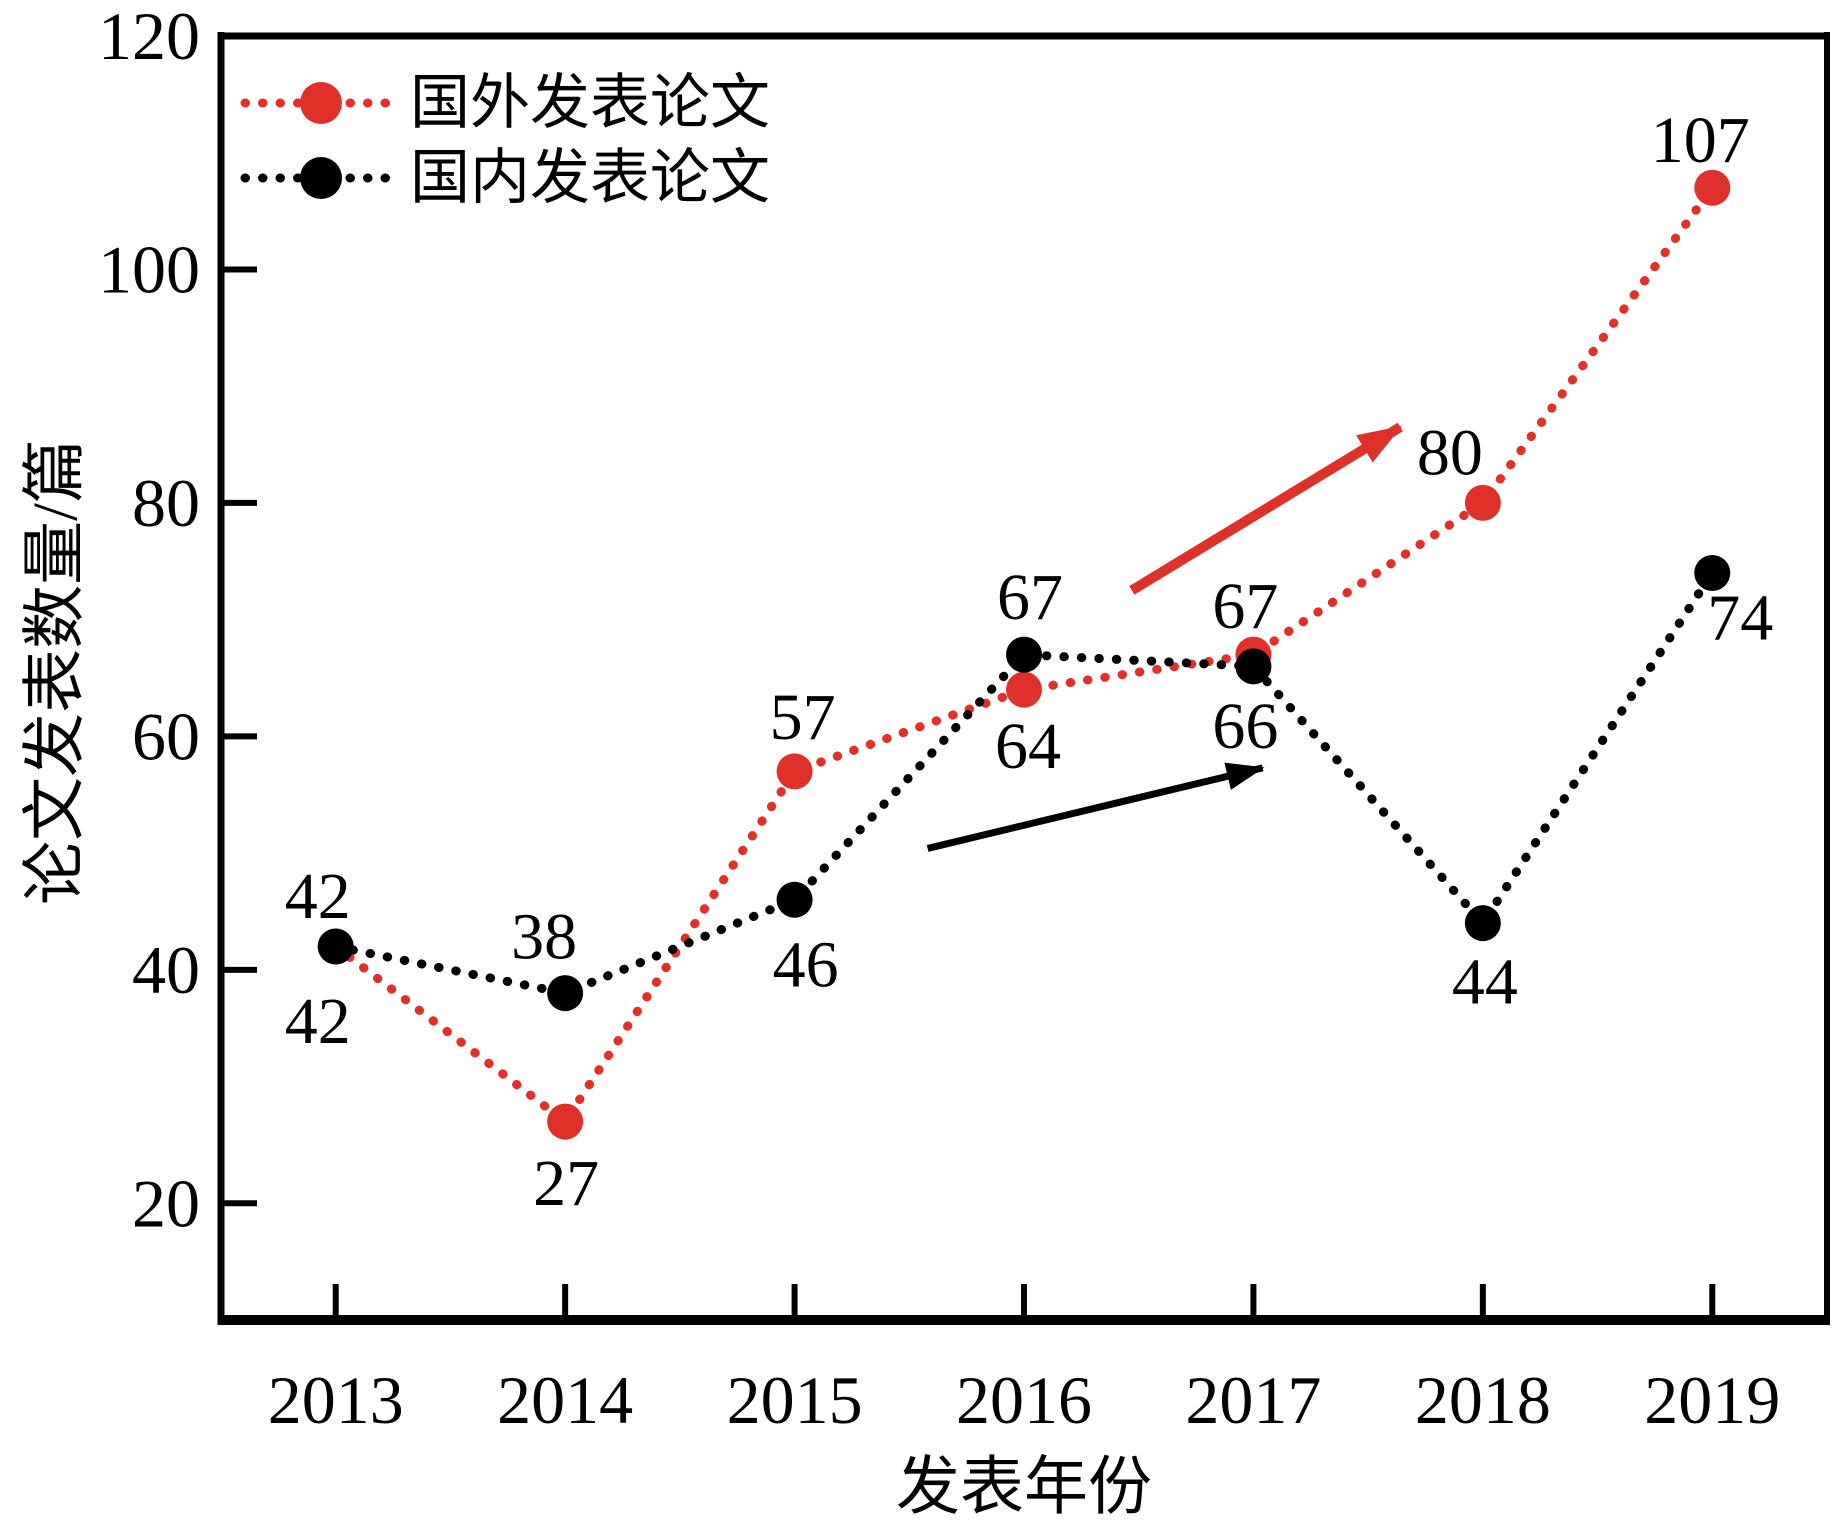 The width and height of the screenshot is (1843, 1523). I want to click on y-axis-title: 论文发表数量/篇, so click(55, 672).